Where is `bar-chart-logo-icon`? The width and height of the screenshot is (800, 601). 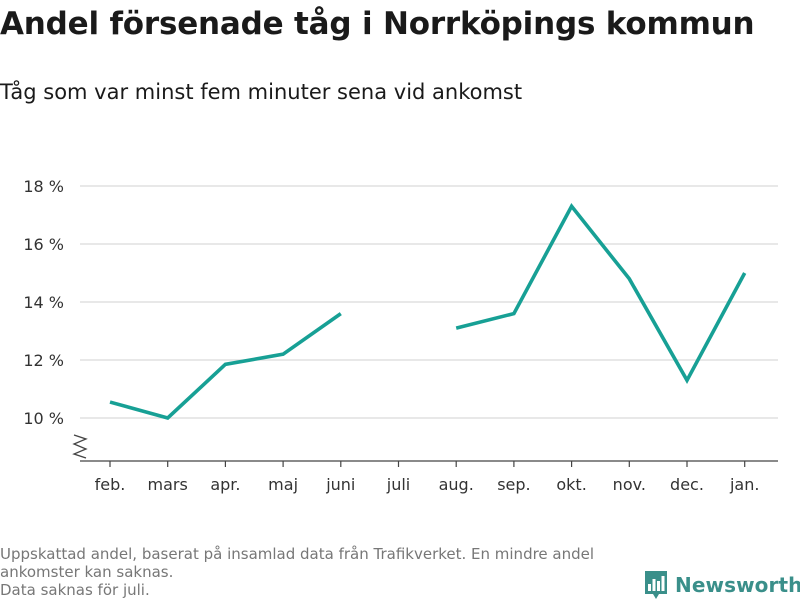 bar-chart-logo-icon is located at coordinates (656, 585).